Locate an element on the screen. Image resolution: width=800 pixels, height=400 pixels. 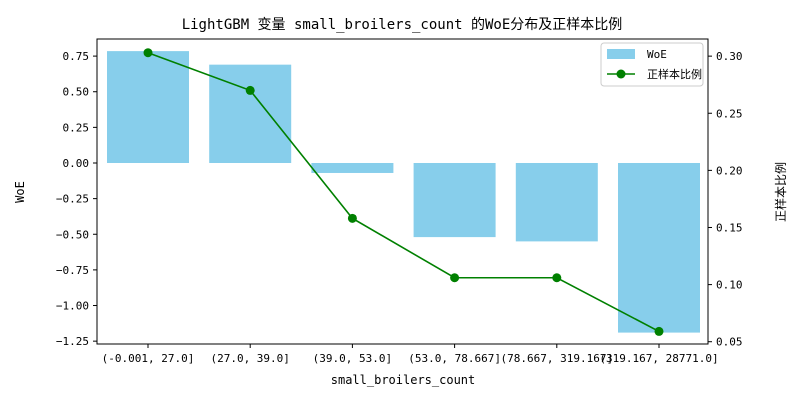
x-tick-label: (39.0, 53.0] is located at coordinates (352, 358).